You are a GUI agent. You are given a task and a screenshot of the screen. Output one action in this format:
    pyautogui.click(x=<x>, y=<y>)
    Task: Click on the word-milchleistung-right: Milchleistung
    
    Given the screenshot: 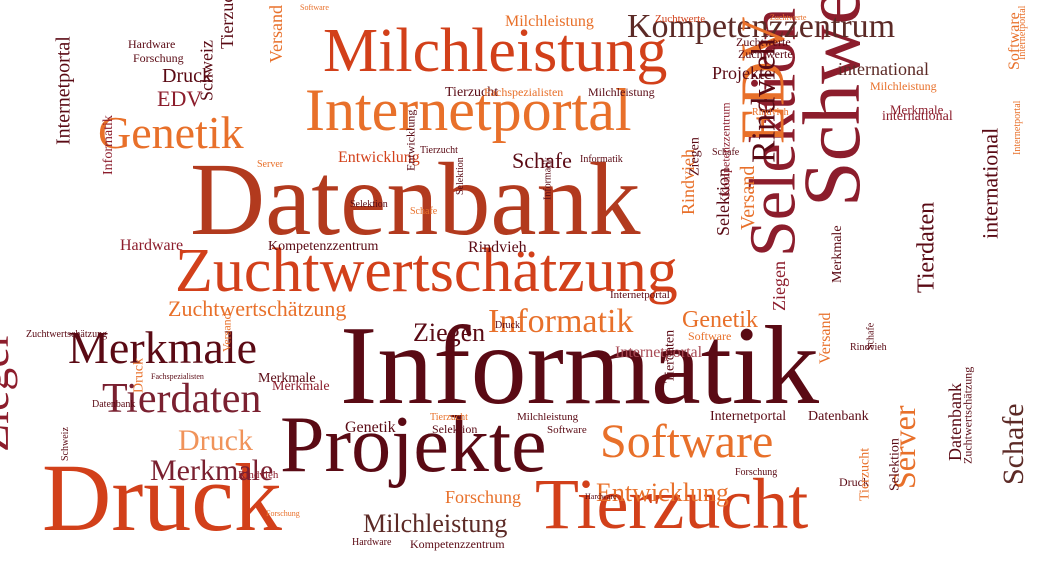 What is the action you would take?
    pyautogui.click(x=903, y=86)
    